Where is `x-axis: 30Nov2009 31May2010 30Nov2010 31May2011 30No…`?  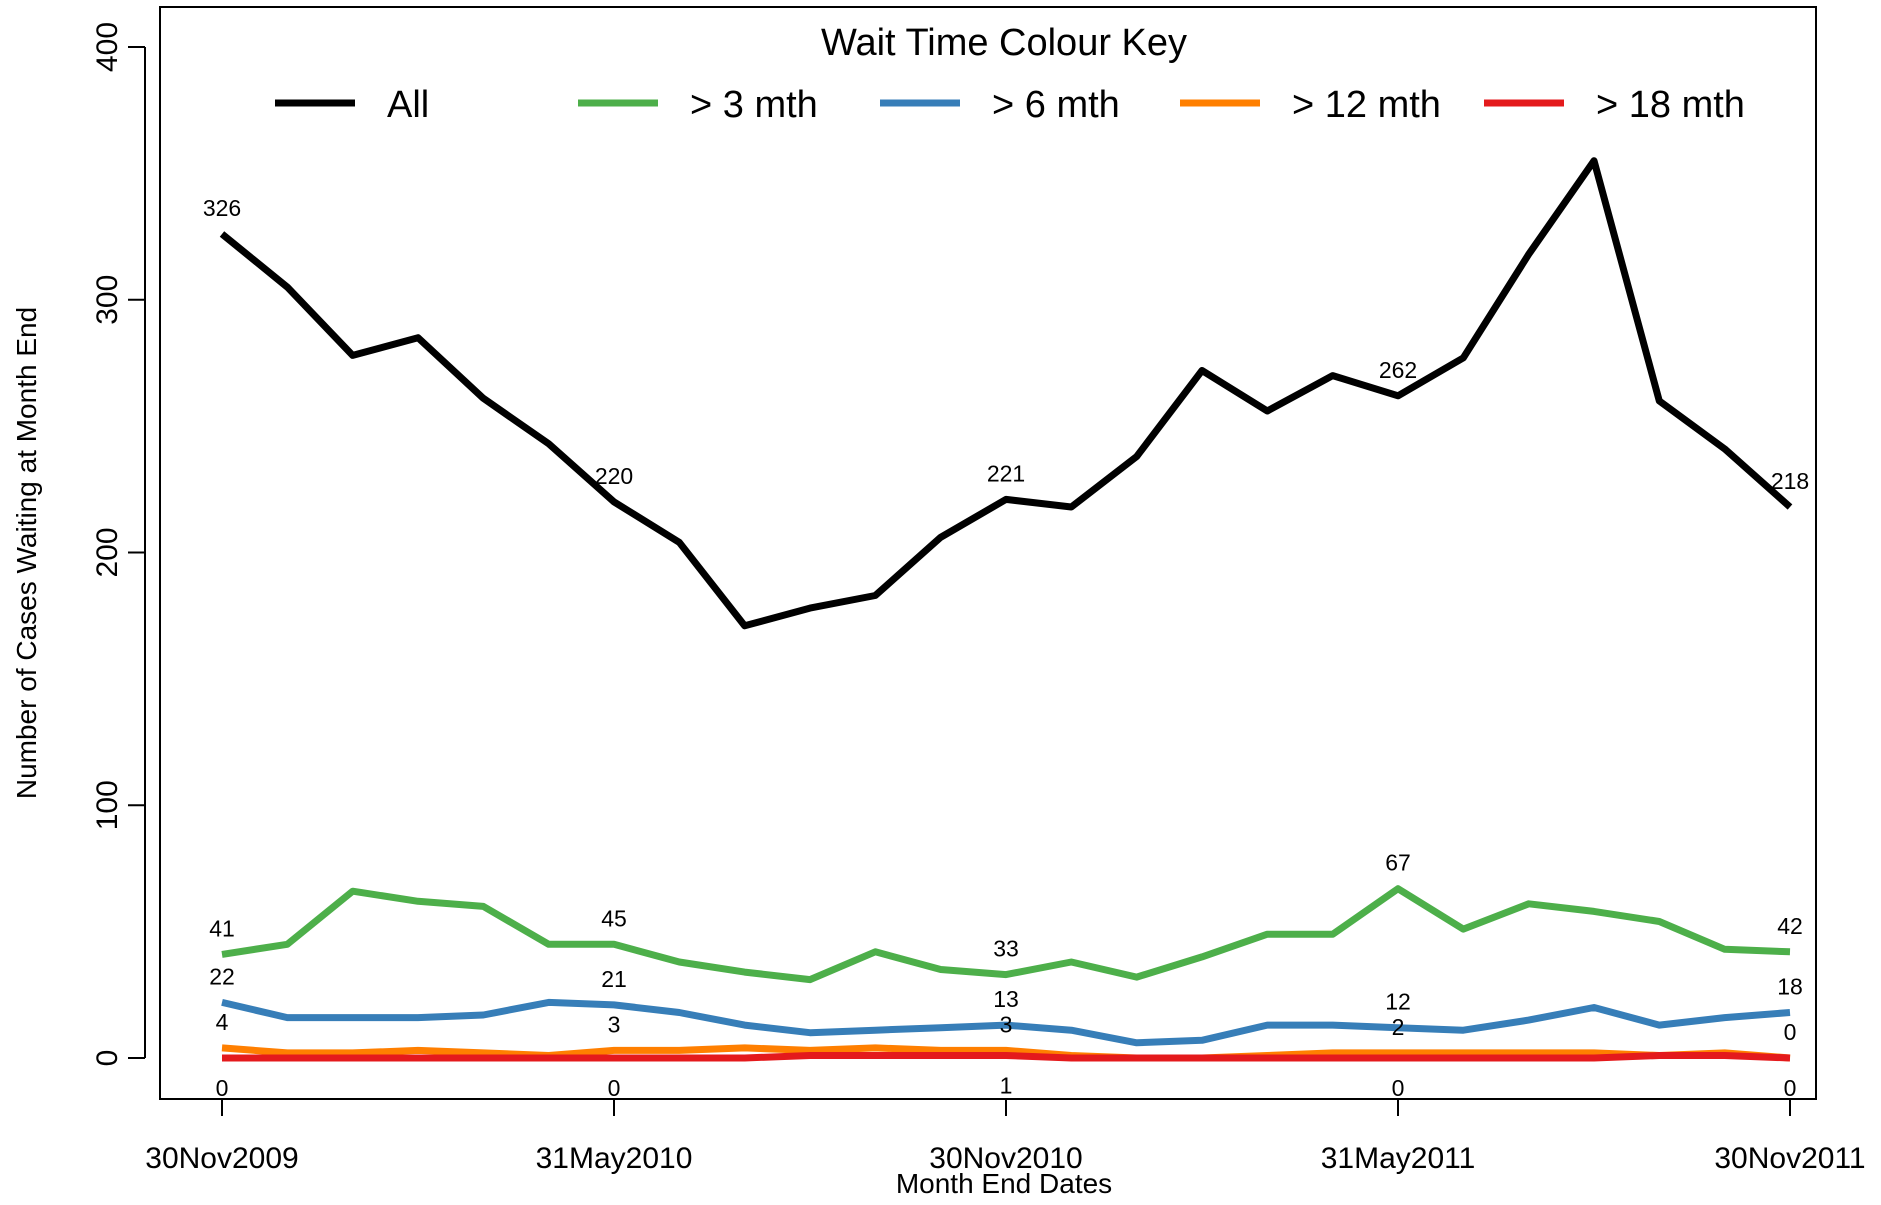
x-axis: 30Nov2009 31May2010 30Nov2010 31May2011 30No… is located at coordinates (1005, 1137).